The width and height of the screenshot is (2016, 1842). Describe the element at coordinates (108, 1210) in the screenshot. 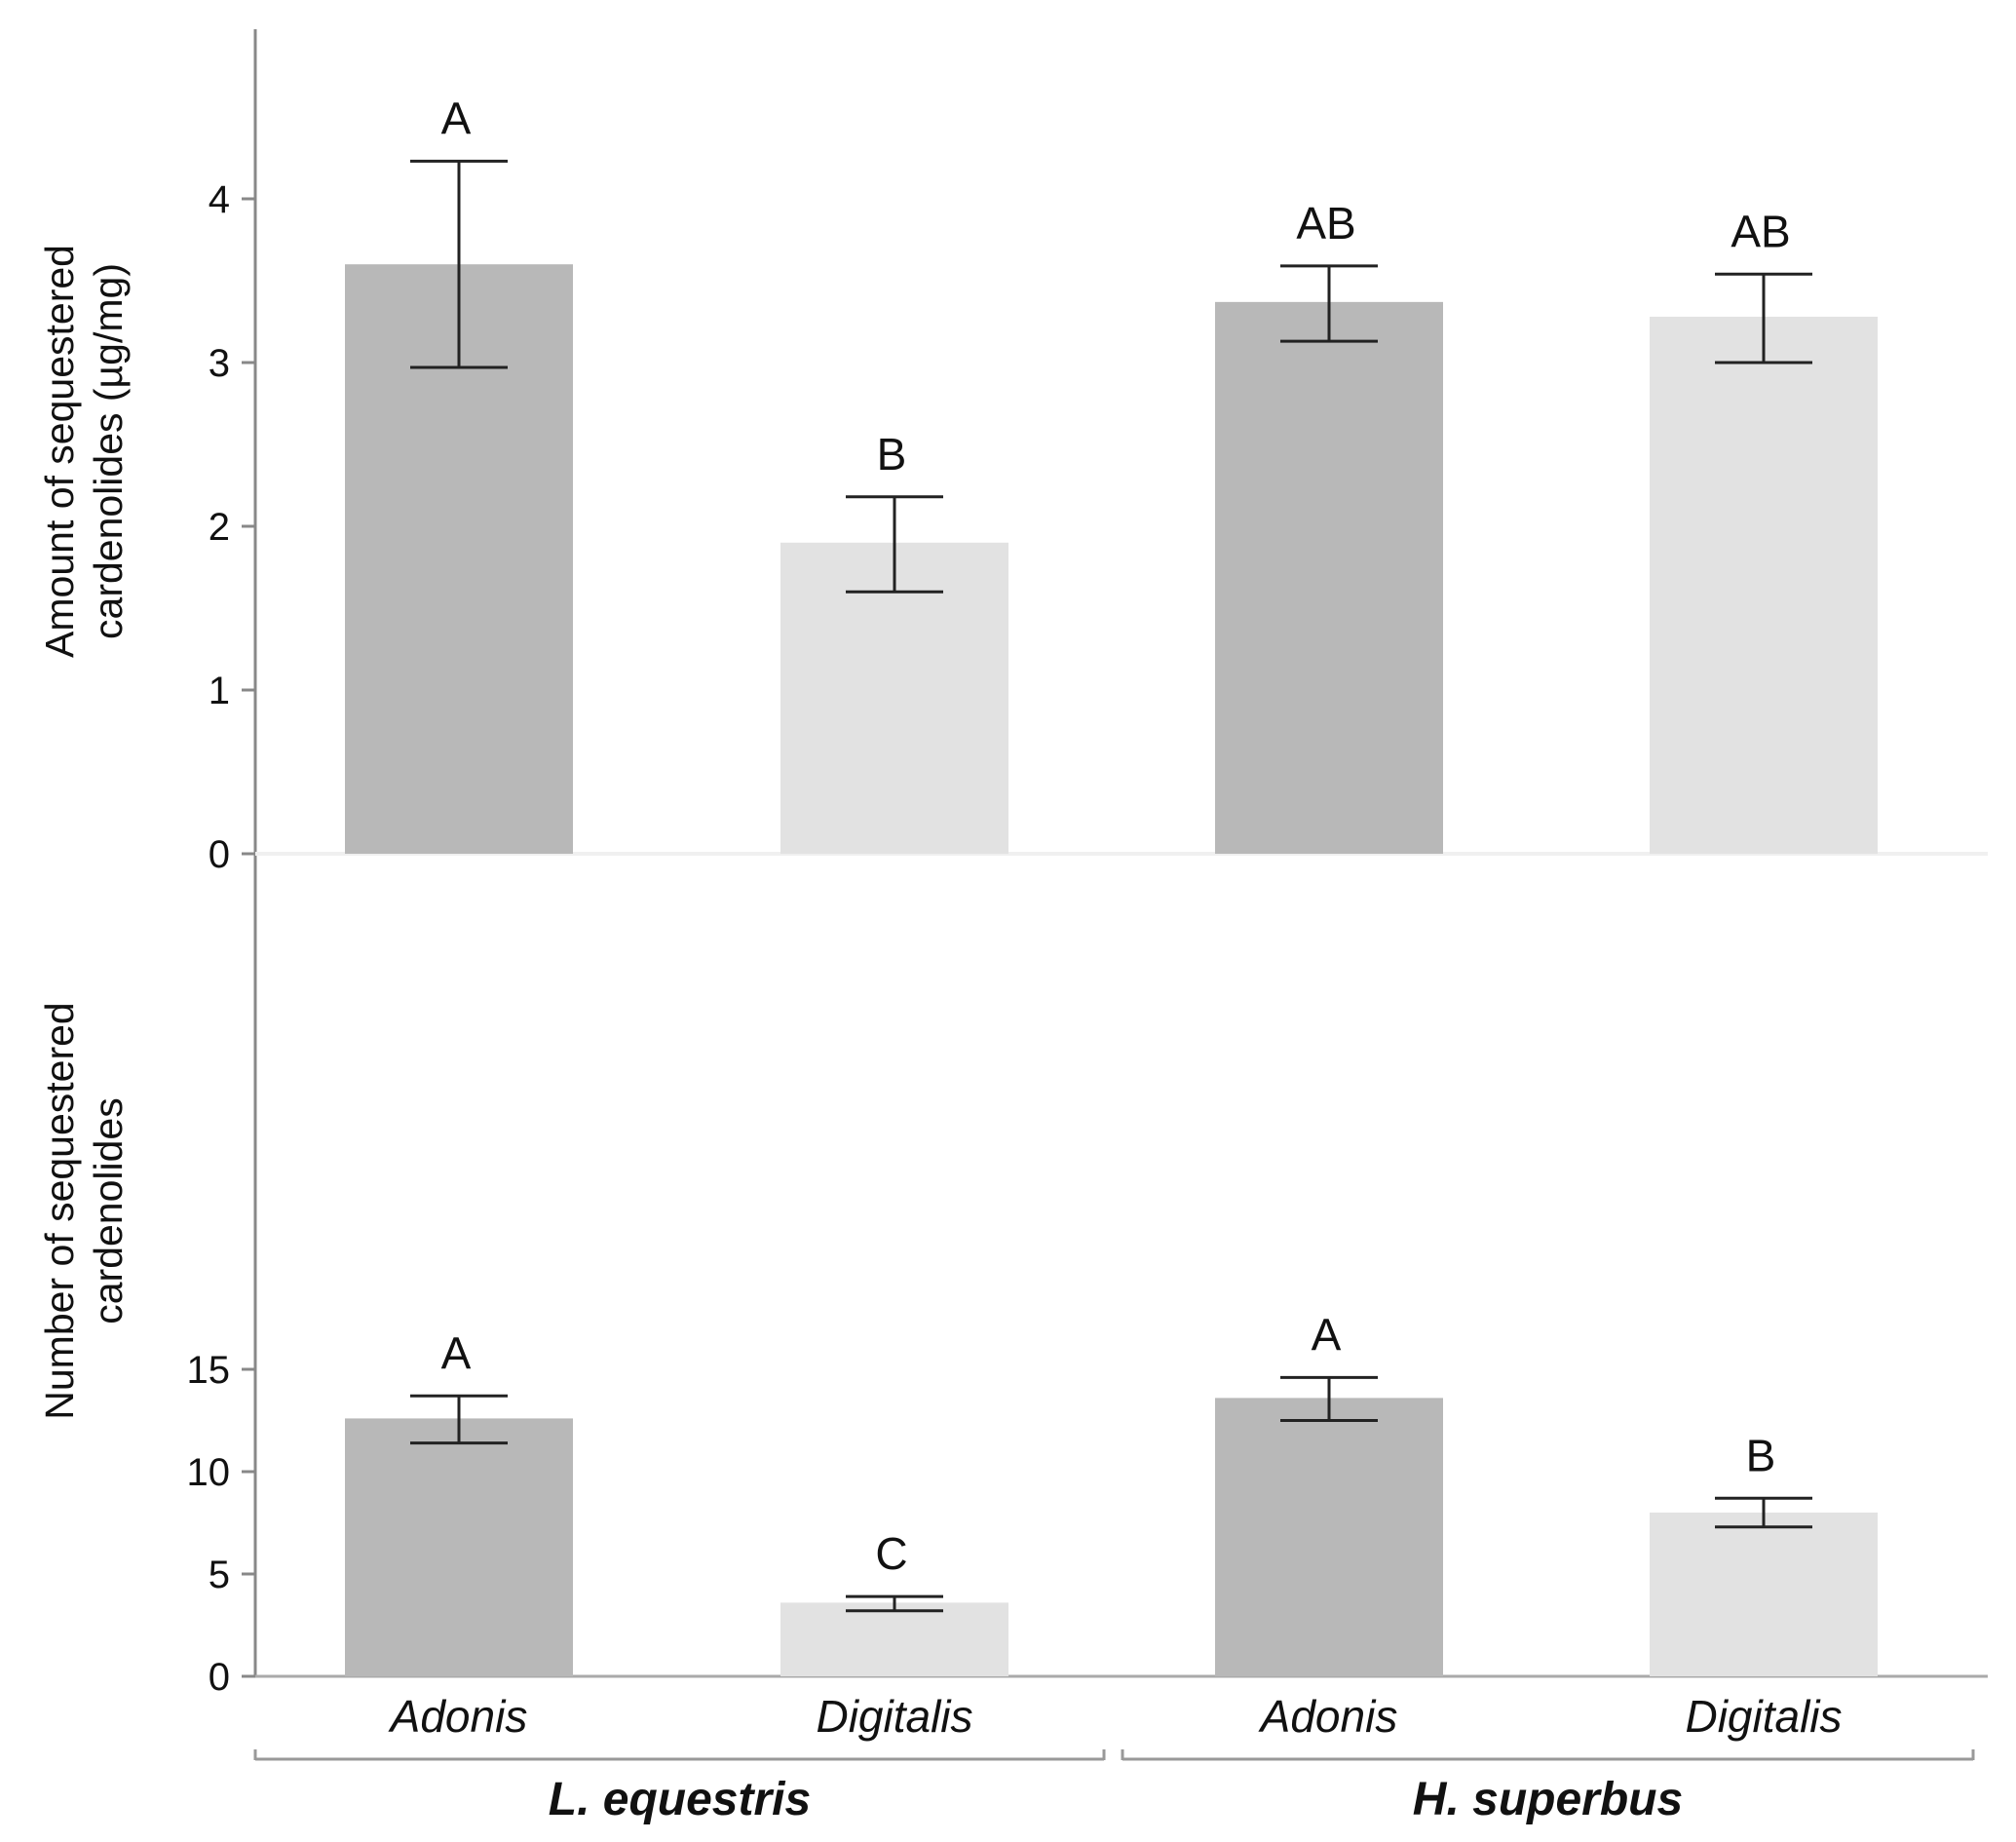

I see `y-axis-label-line: cardenolides` at that location.